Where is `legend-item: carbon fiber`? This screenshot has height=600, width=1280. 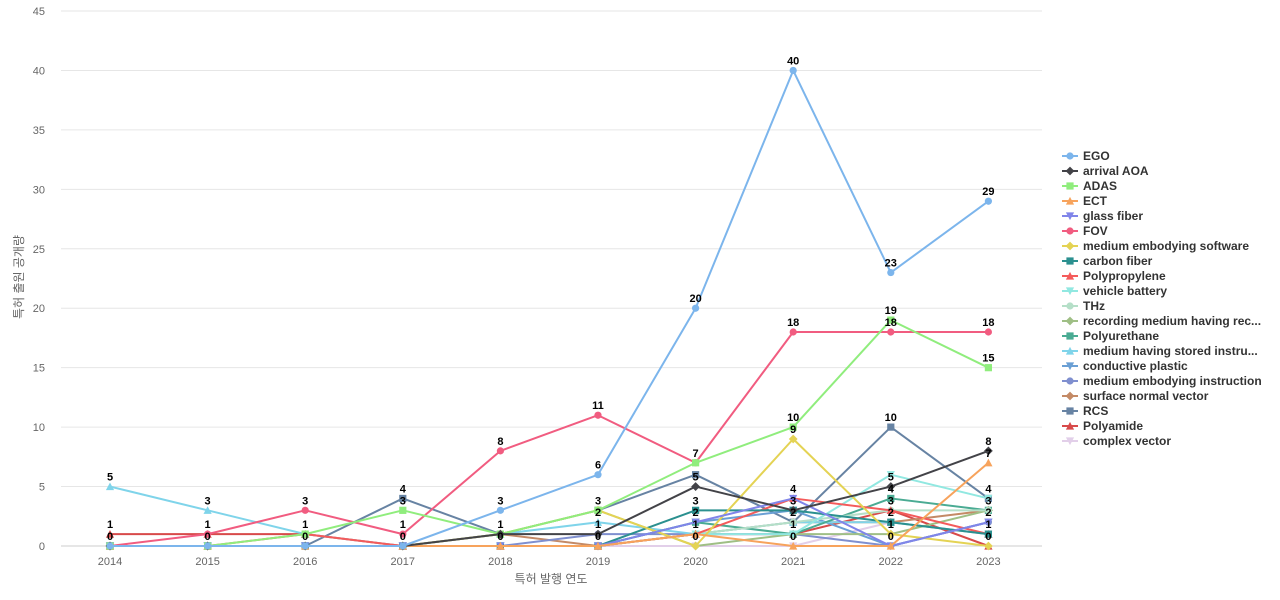 legend-item: carbon fiber is located at coordinates (1107, 261).